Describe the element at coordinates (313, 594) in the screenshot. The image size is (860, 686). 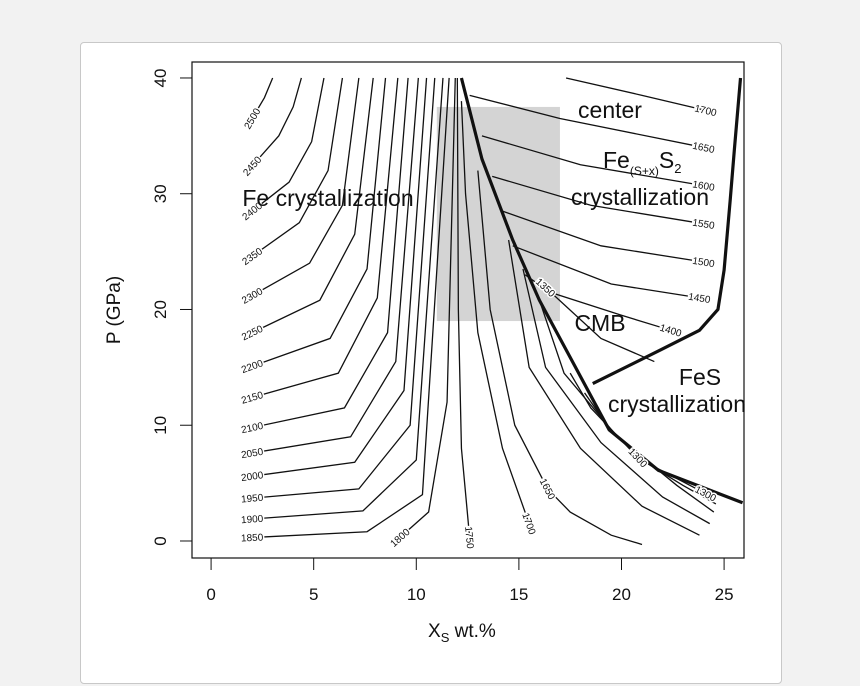
I see `x-tick-label: 5` at that location.